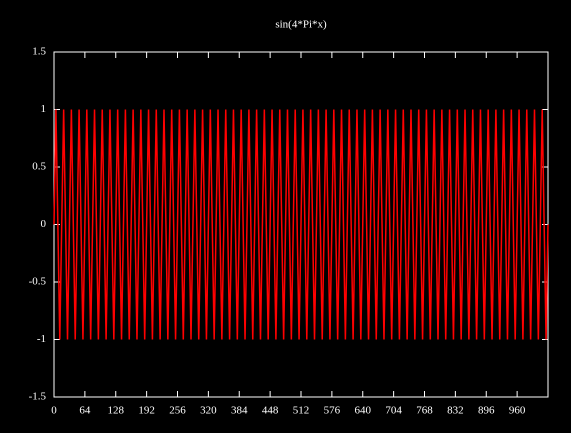 The height and width of the screenshot is (433, 571). Describe the element at coordinates (41, 339) in the screenshot. I see `y-tick-label: -1` at that location.